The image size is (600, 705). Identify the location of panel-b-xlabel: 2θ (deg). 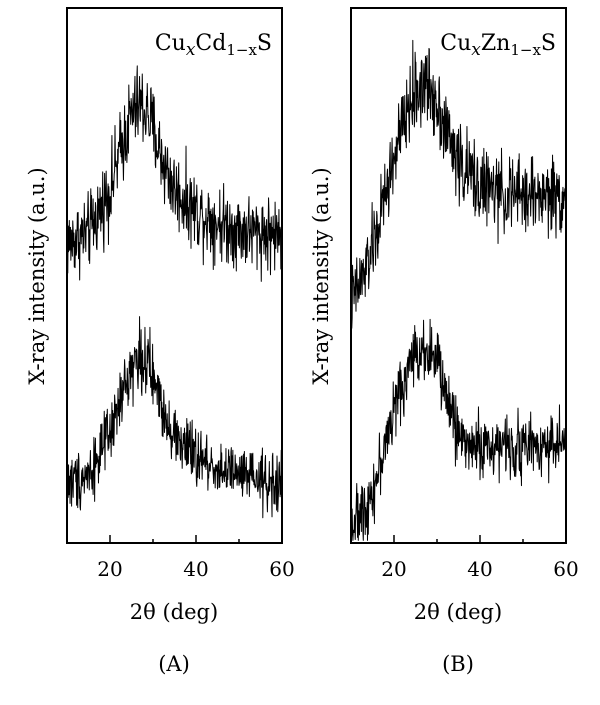
(458, 612).